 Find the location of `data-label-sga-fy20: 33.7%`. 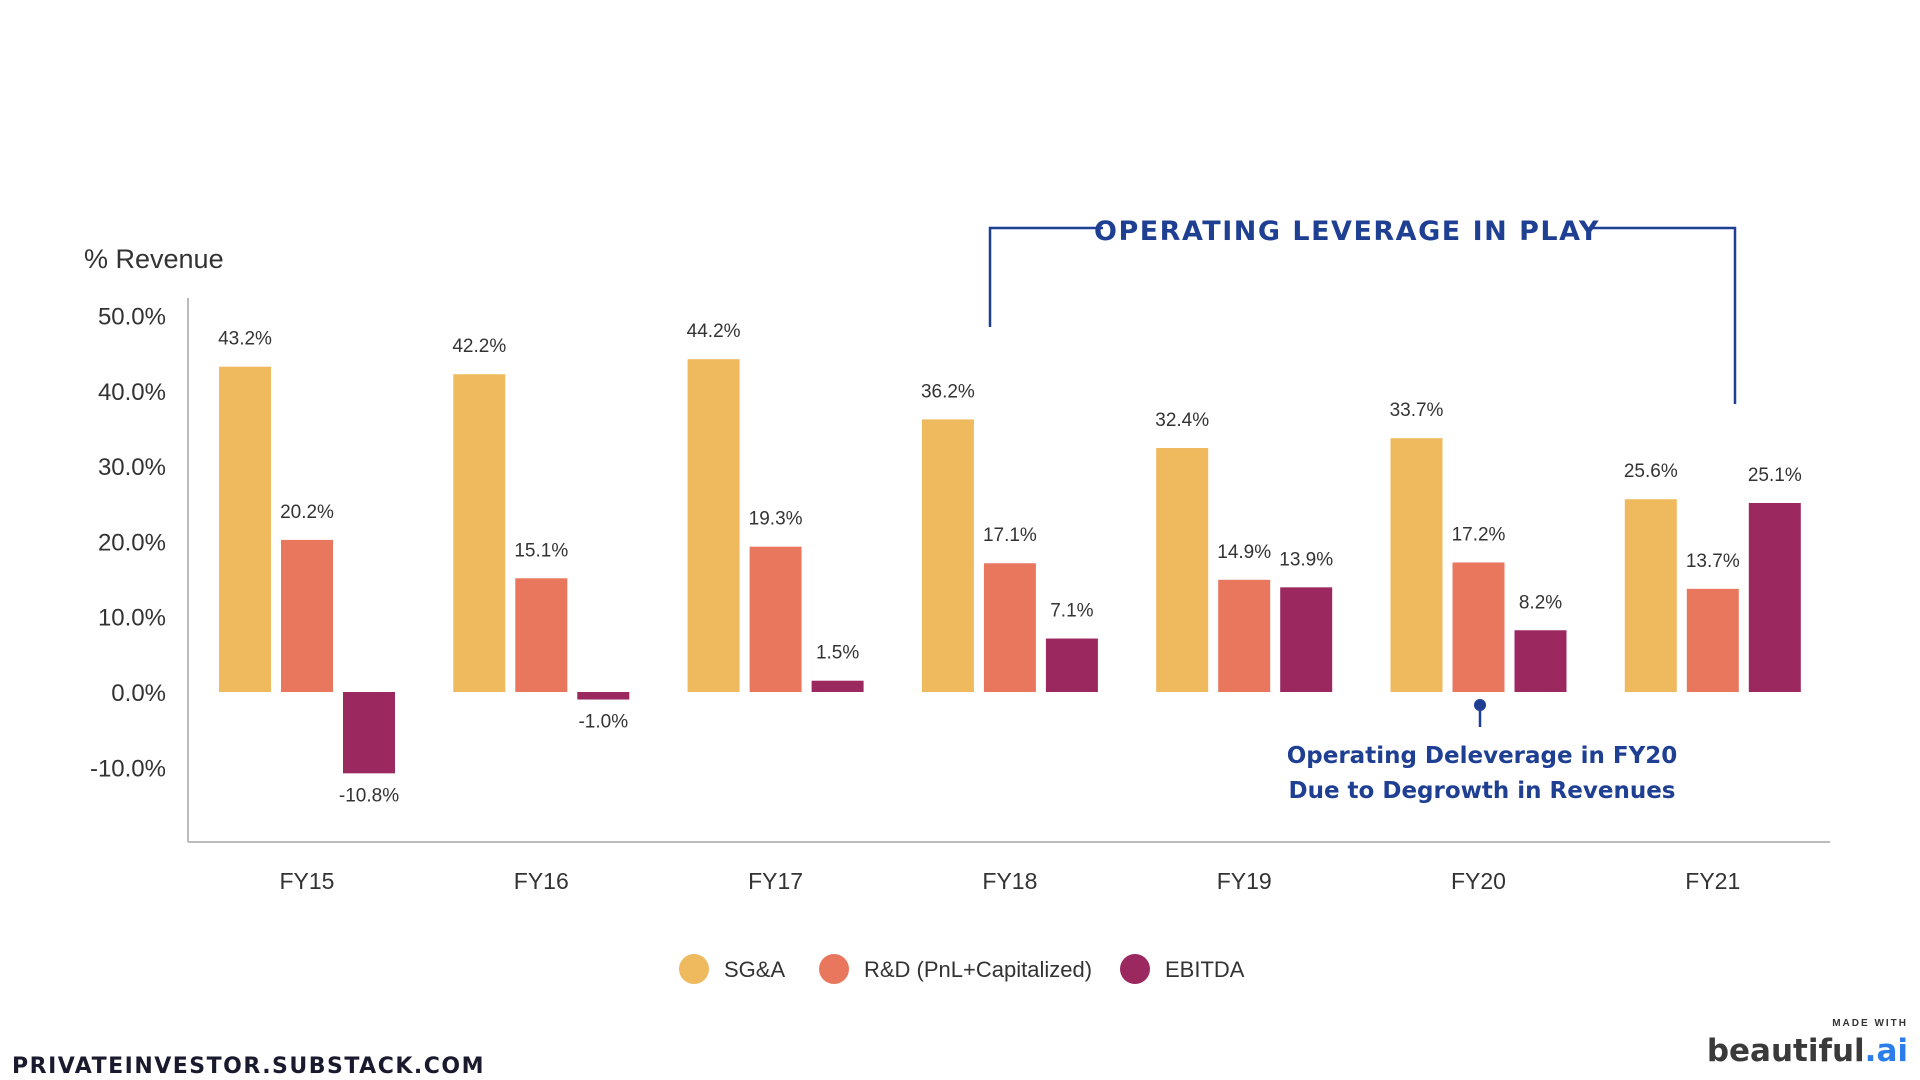

data-label-sga-fy20: 33.7% is located at coordinates (1417, 410).